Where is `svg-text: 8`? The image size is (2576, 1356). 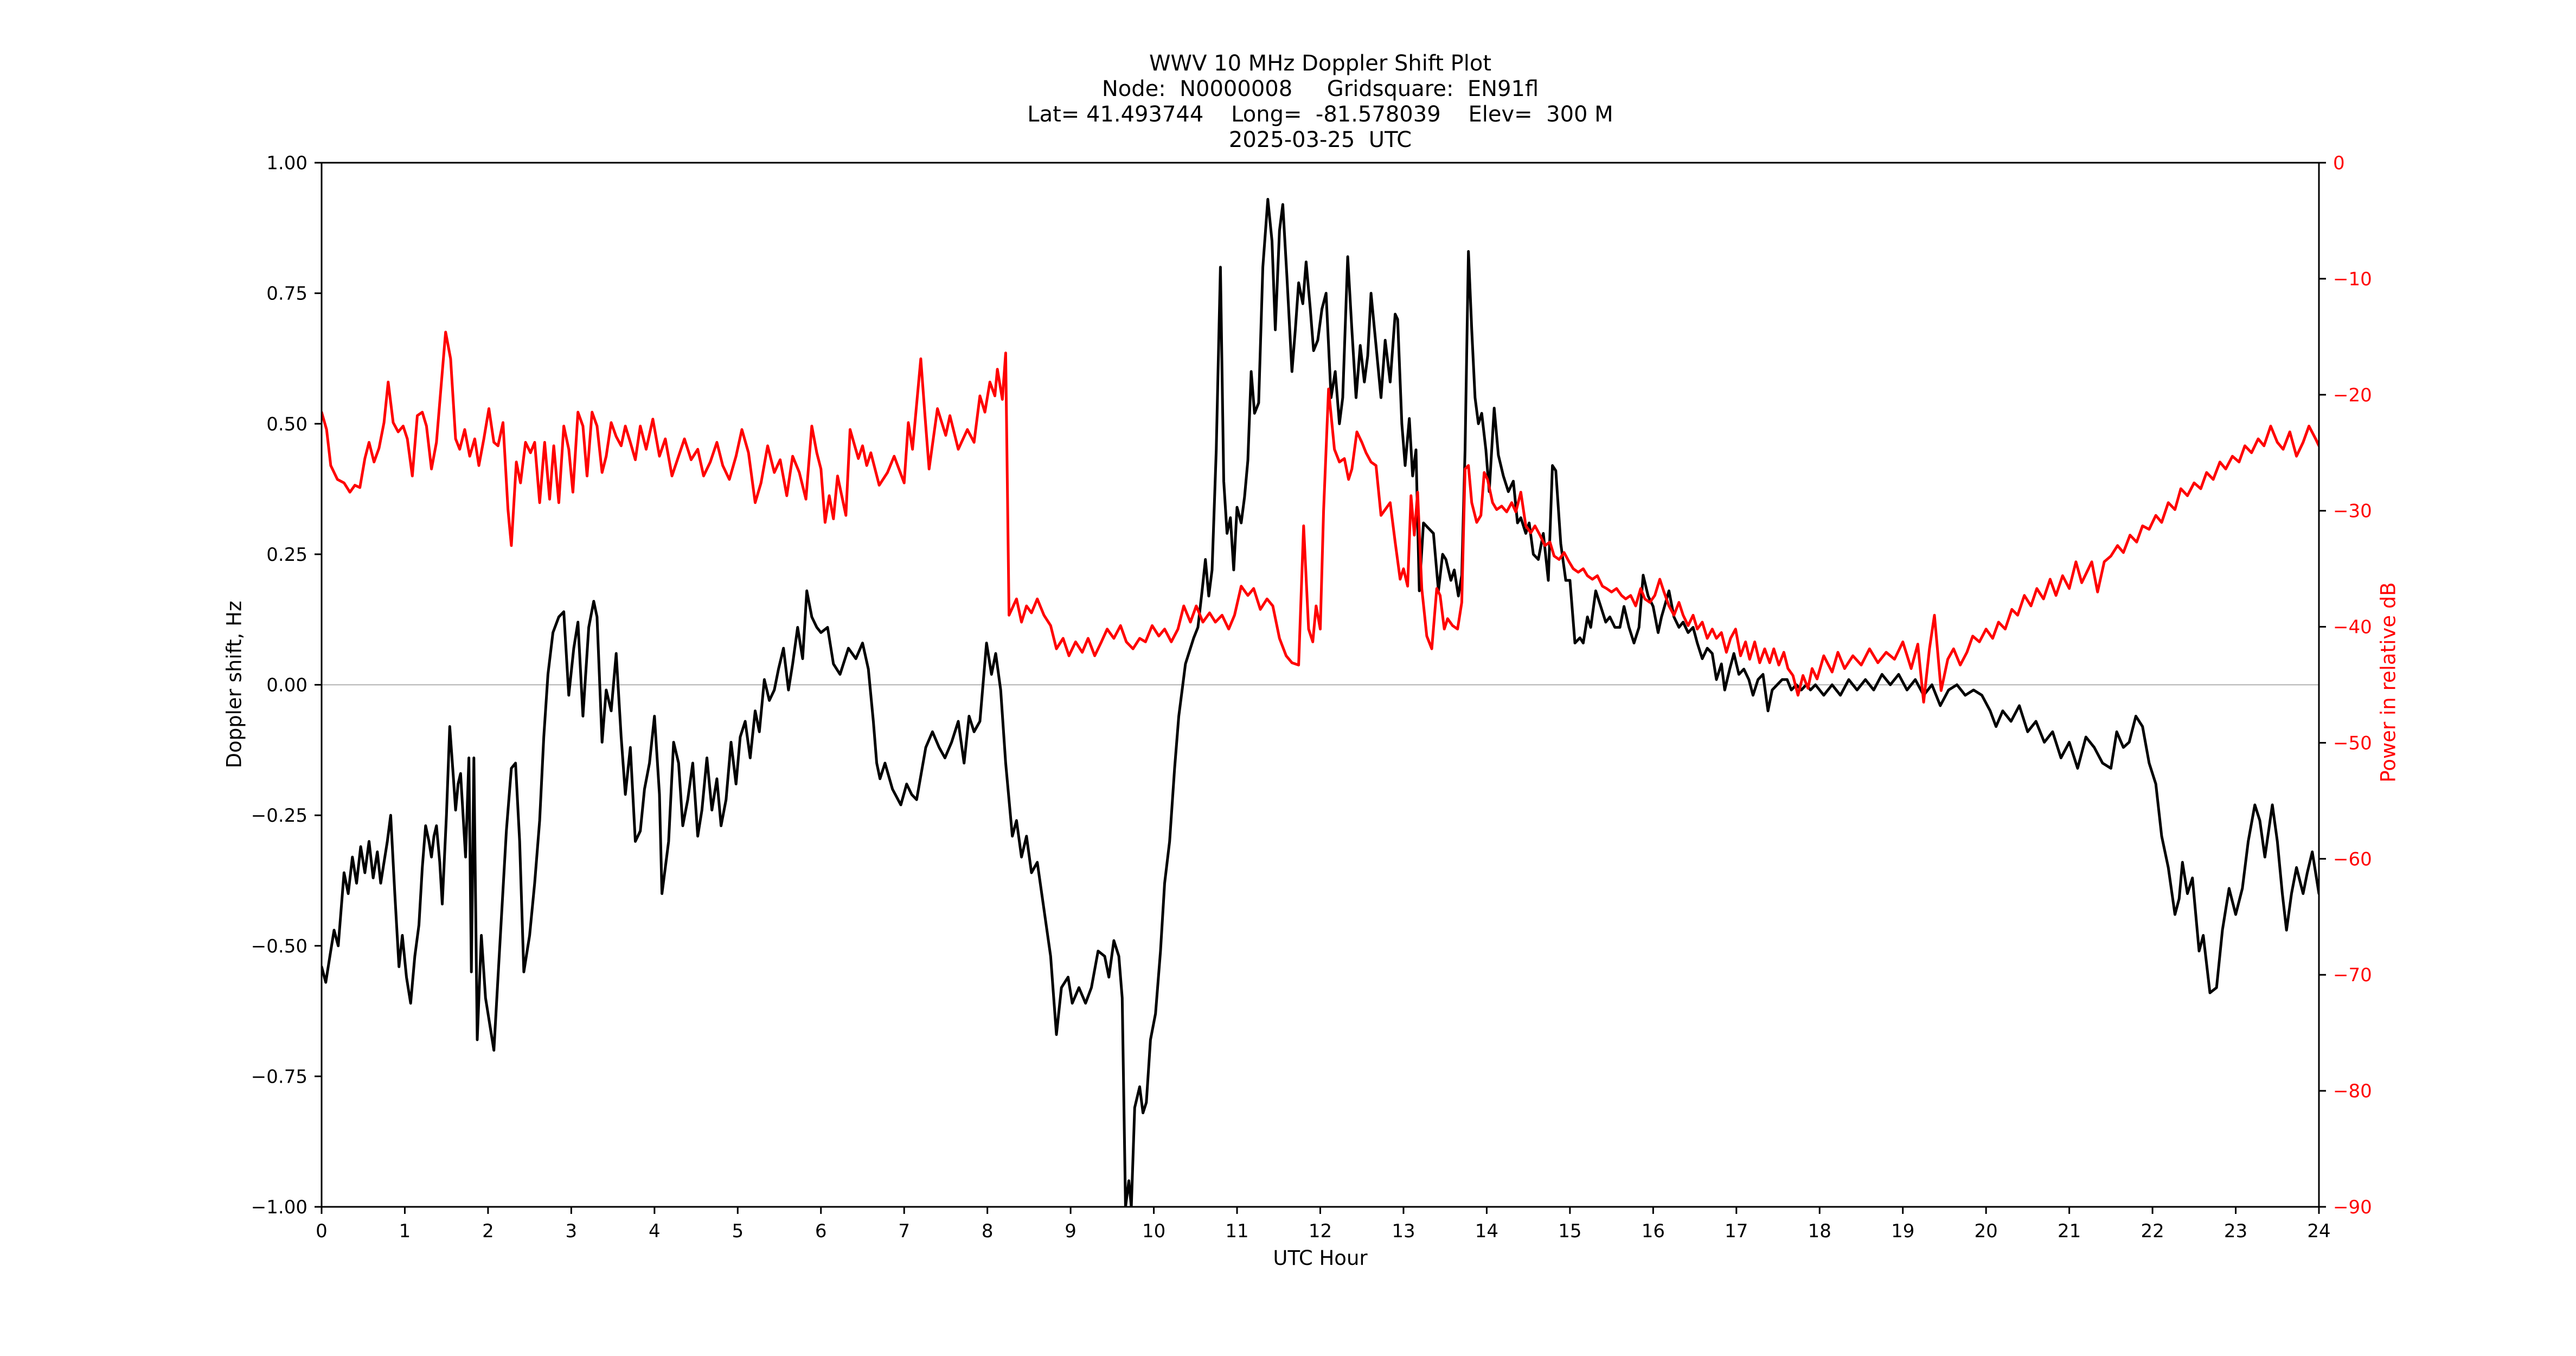 svg-text: 8 is located at coordinates (988, 1231).